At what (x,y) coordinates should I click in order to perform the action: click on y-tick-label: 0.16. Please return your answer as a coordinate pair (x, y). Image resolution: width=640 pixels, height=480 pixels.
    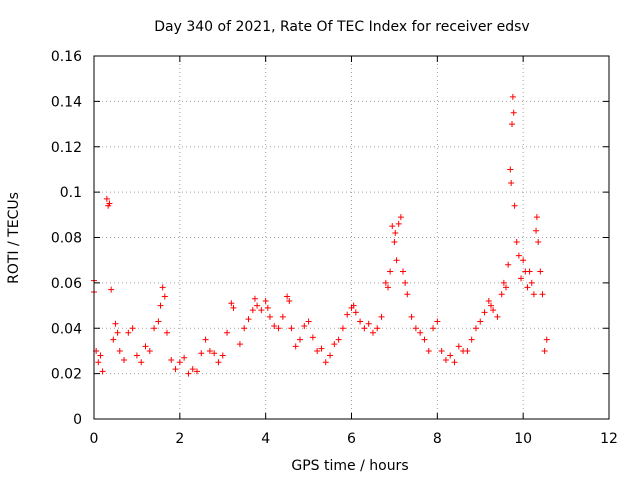
    Looking at the image, I should click on (66, 57).